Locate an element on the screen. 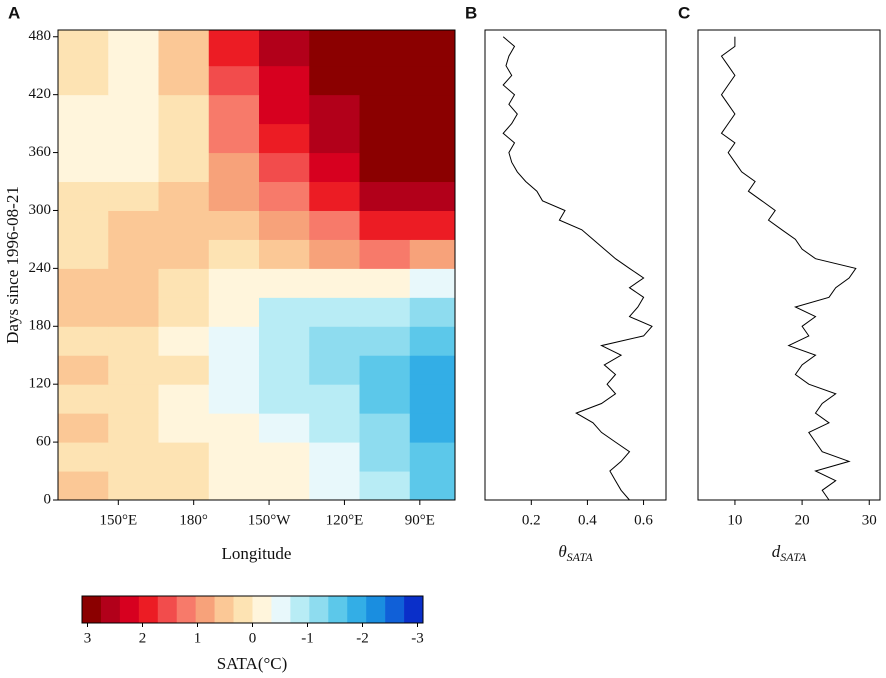 The image size is (886, 678). y-tick-label: 480 is located at coordinates (40, 36).